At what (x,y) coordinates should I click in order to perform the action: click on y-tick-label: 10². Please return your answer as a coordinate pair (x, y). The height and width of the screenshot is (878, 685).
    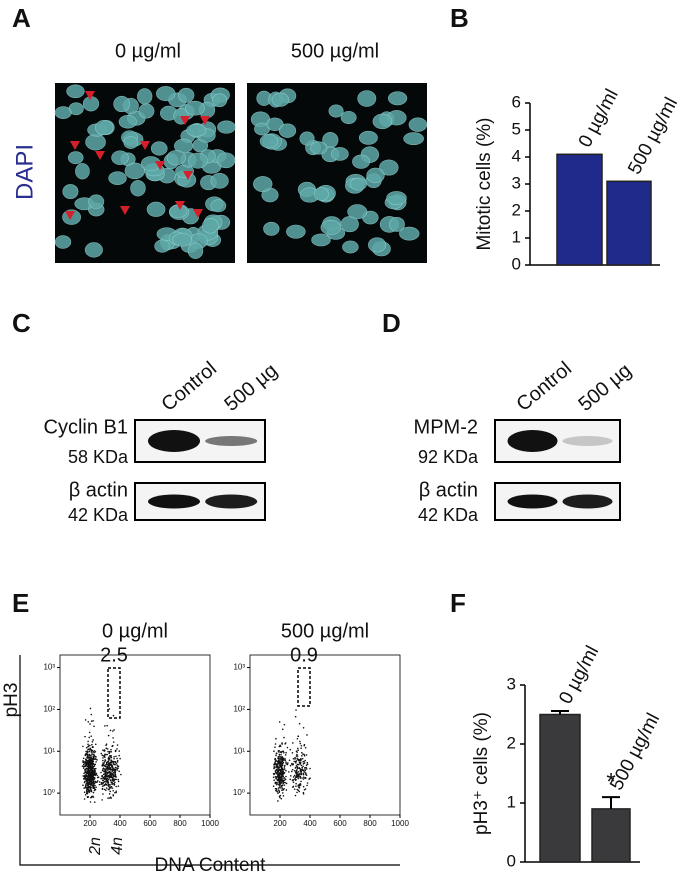
    Looking at the image, I should click on (239, 709).